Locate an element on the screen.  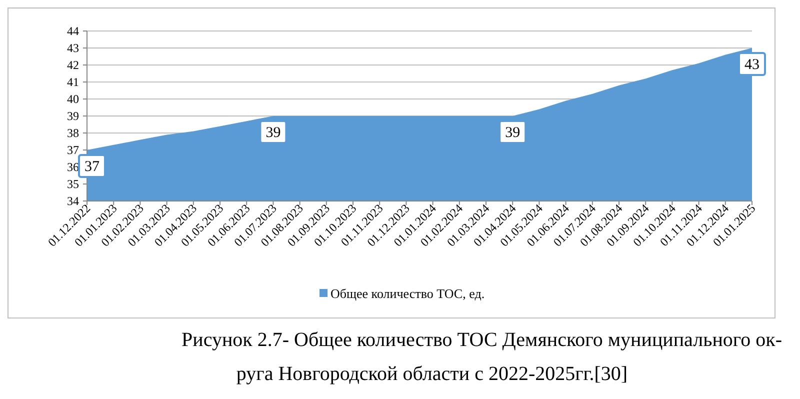
legend-label: Общее количество ТОС, ед. is located at coordinates (407, 293).